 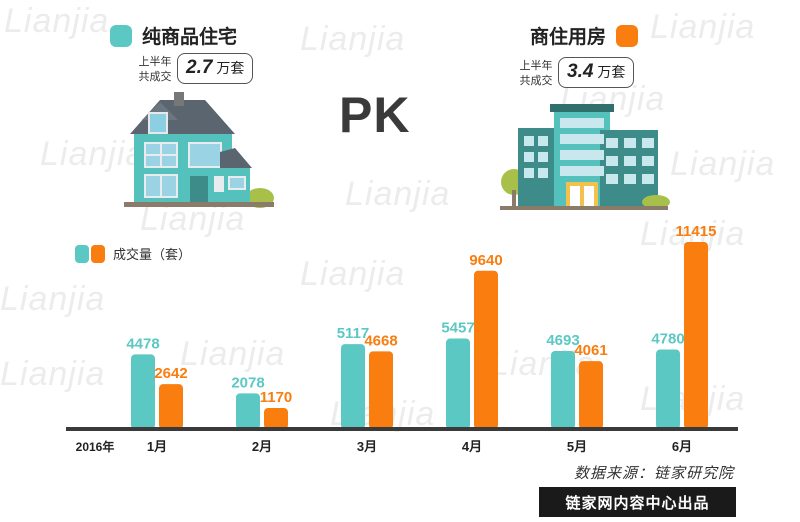 I want to click on data-label: 5117, so click(x=353, y=333).